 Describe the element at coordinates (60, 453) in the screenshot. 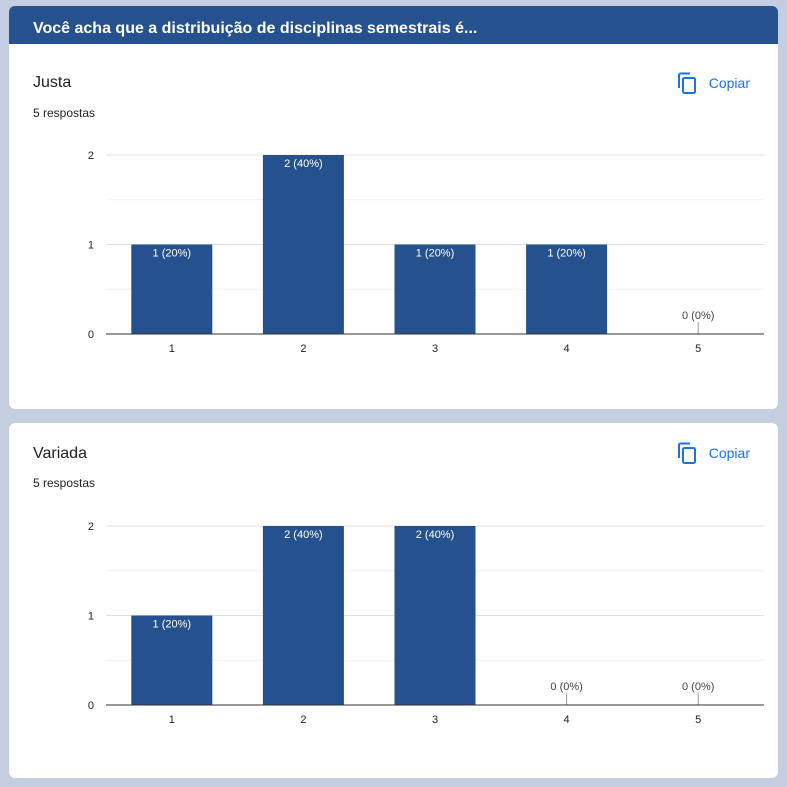

I see `question-title: Variada` at that location.